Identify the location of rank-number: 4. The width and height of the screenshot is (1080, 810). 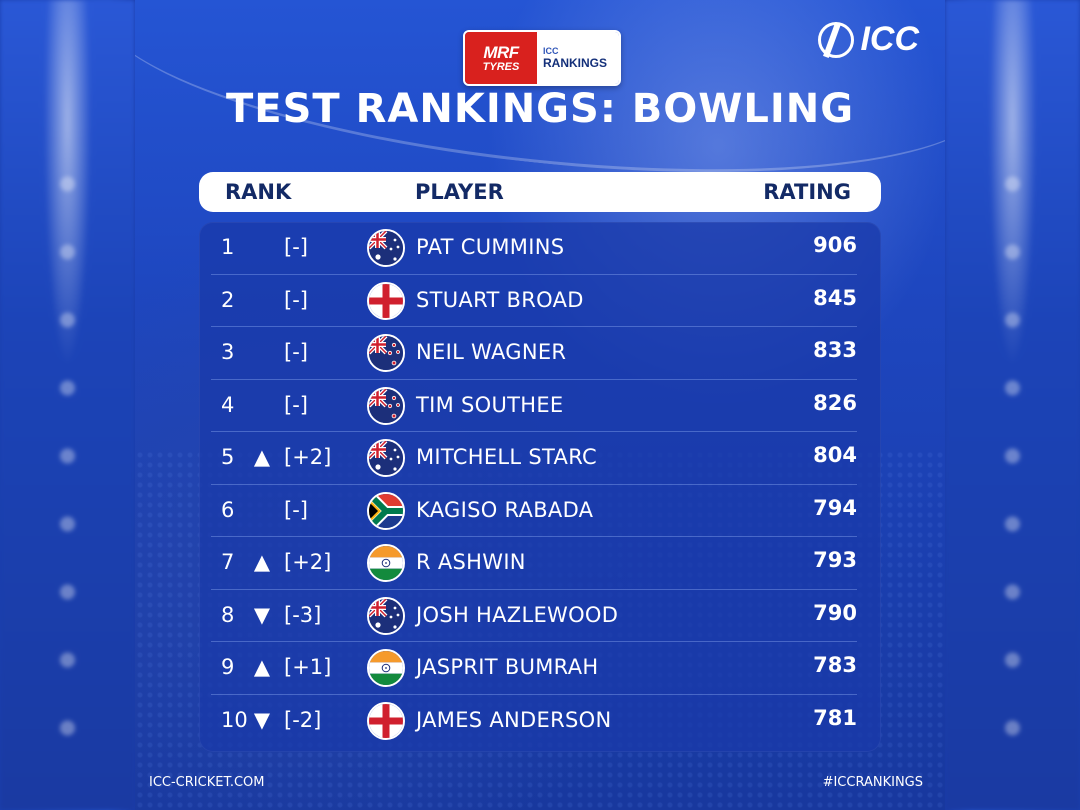
(228, 404).